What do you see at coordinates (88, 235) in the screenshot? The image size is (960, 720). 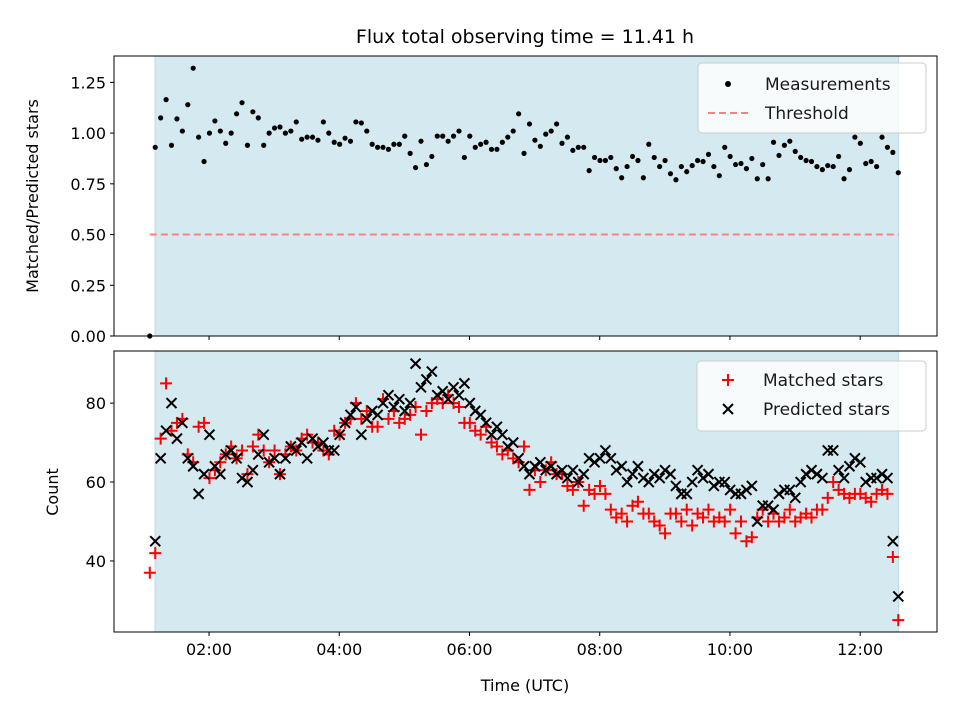 I see `y-tick-label: 0.50` at bounding box center [88, 235].